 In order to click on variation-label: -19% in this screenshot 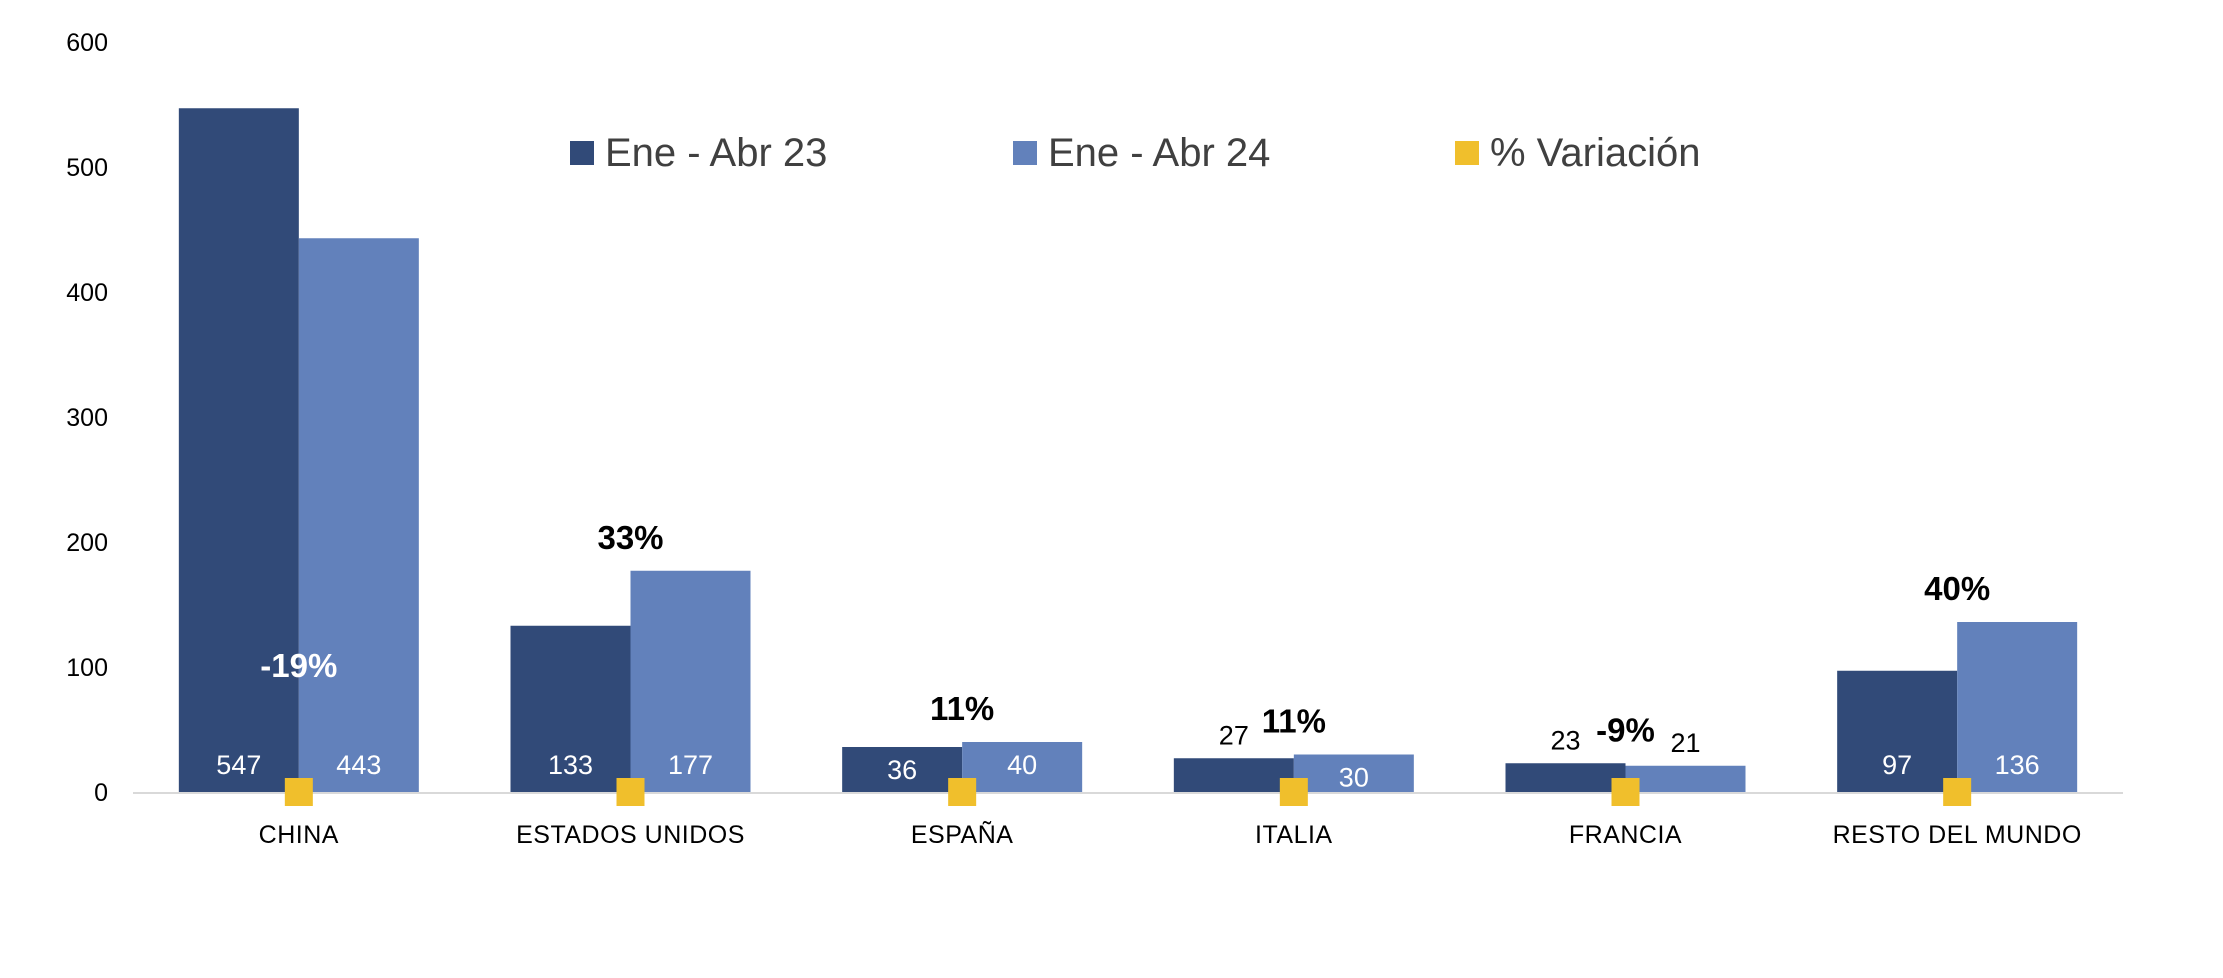, I will do `click(298, 665)`.